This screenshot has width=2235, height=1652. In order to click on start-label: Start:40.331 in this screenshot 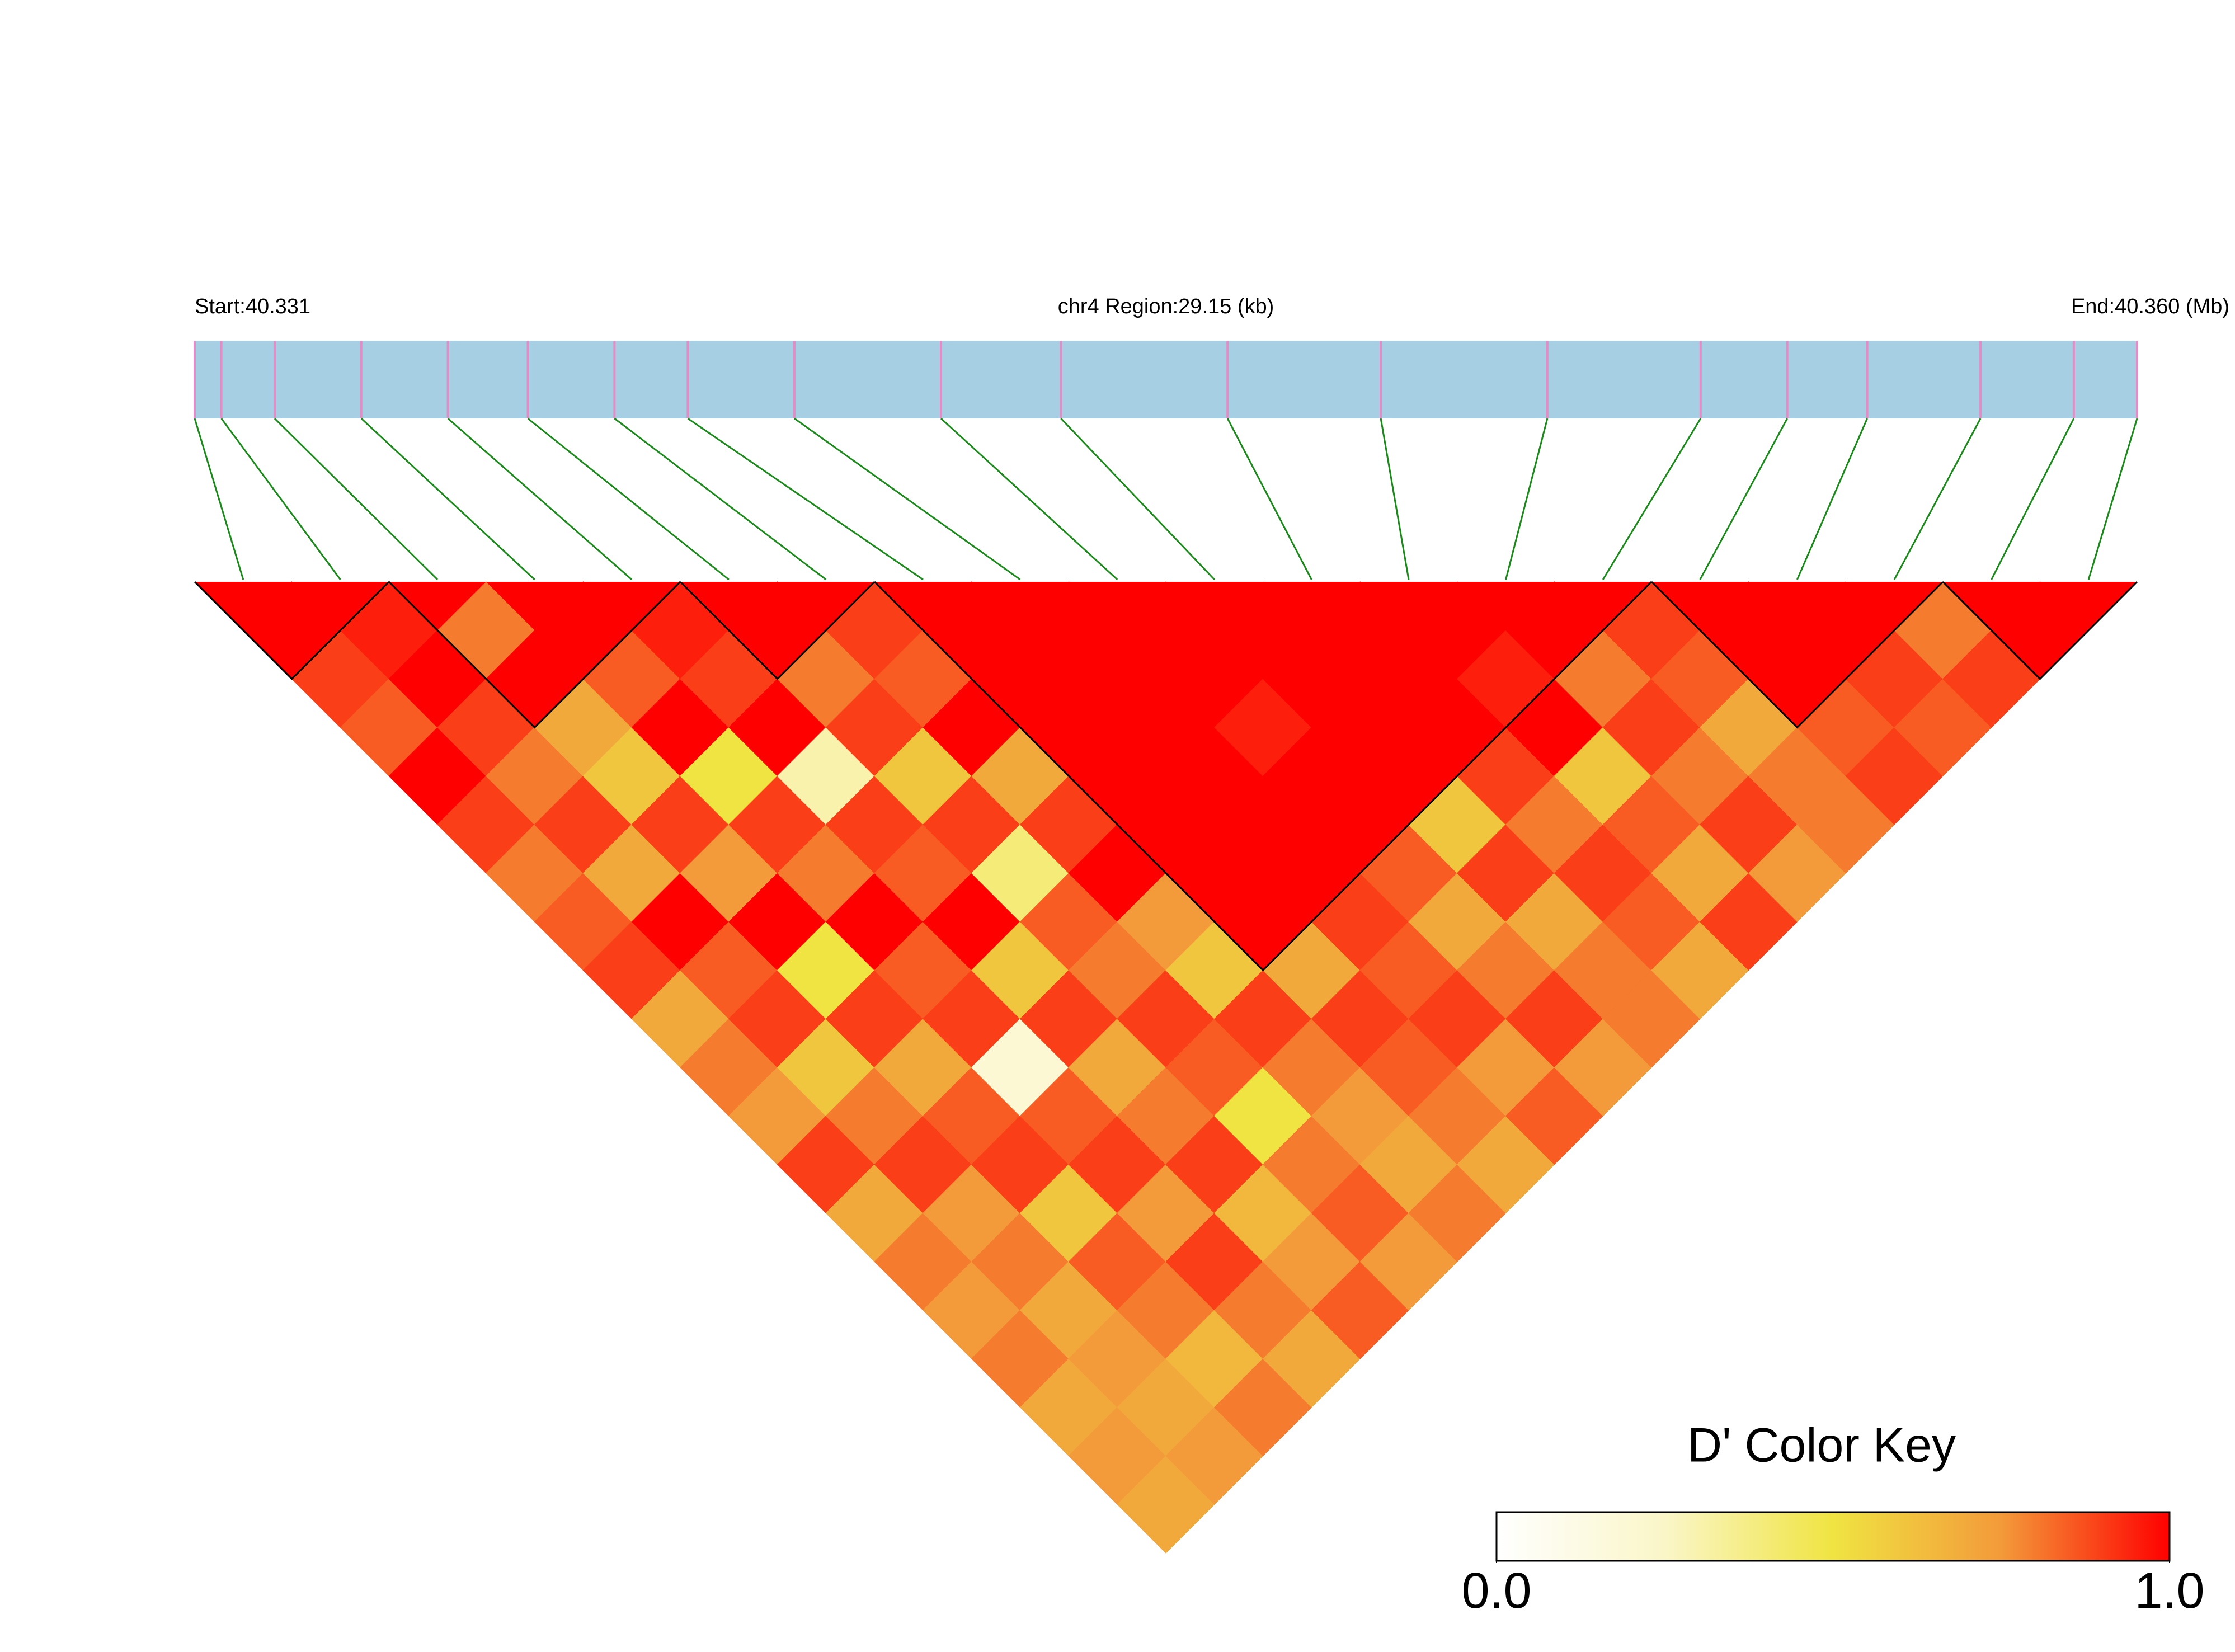, I will do `click(252, 306)`.